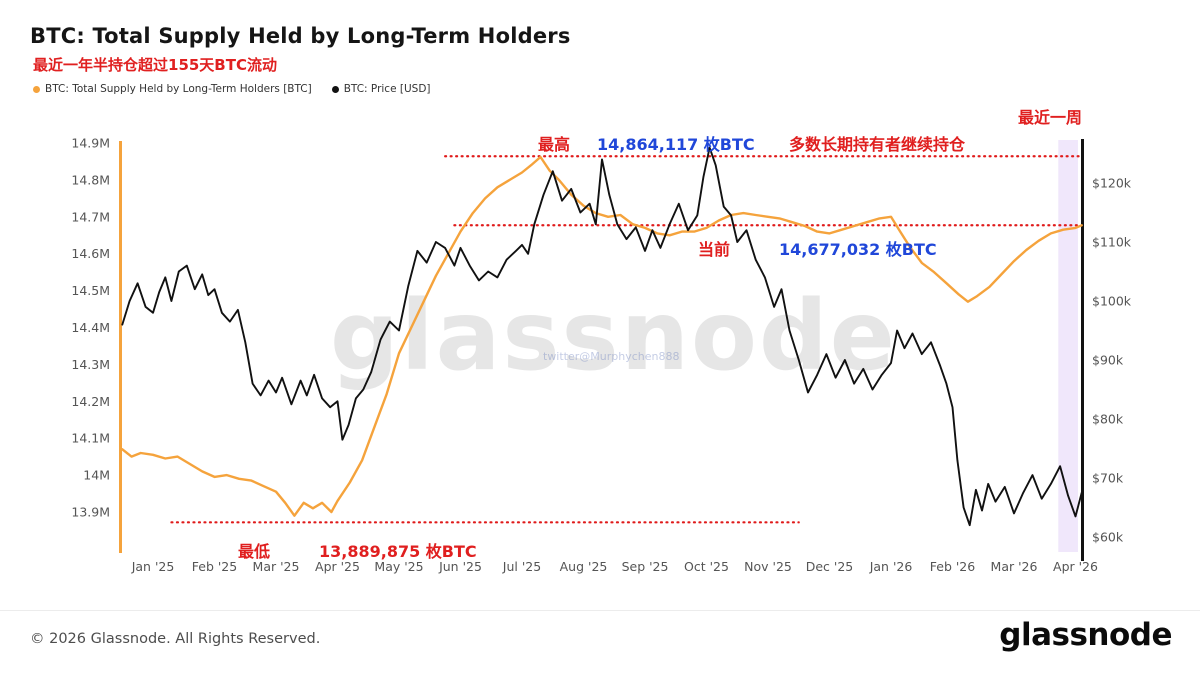 The image size is (1200, 675). Describe the element at coordinates (175, 639) in the screenshot. I see `copyright-text: © 2026 Glassnode. All Rights Reserved.` at that location.